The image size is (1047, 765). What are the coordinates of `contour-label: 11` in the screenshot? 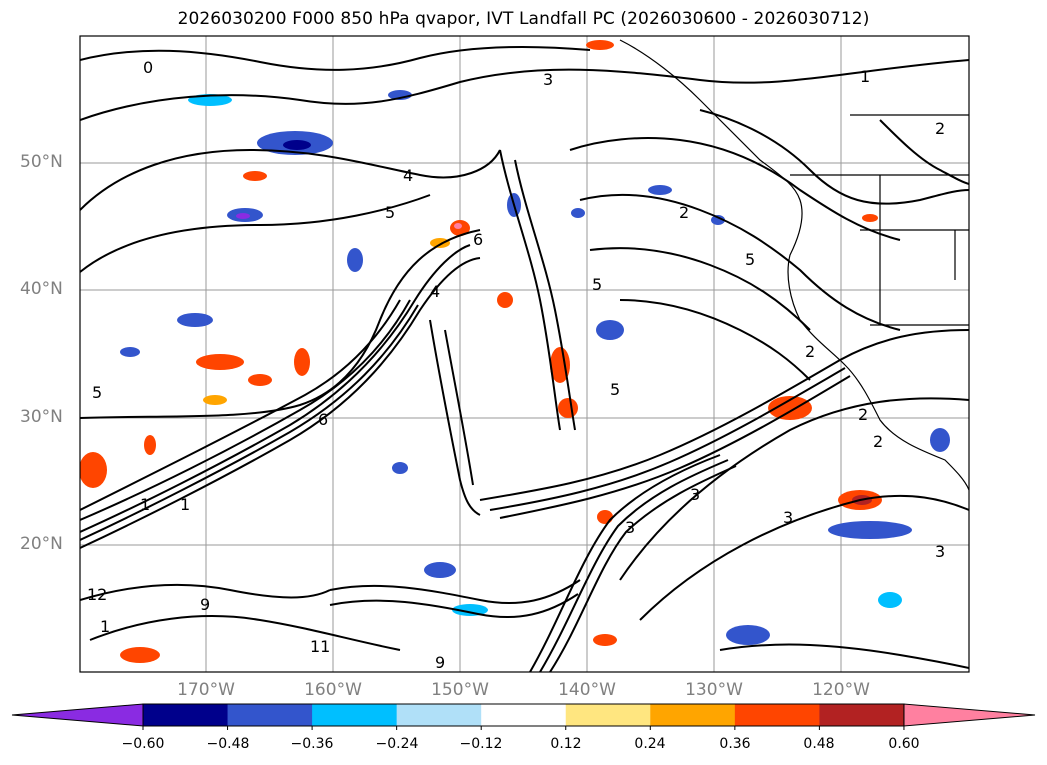 It's located at (320, 646).